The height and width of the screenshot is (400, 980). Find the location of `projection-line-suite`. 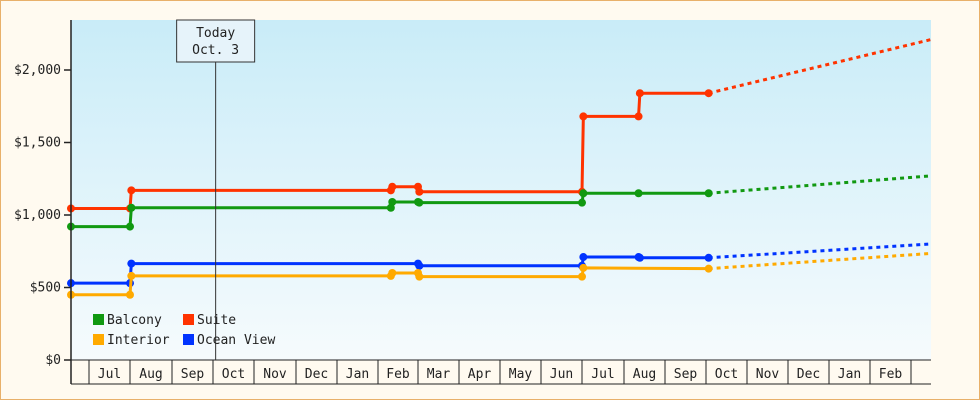

projection-line-suite is located at coordinates (820, 66).